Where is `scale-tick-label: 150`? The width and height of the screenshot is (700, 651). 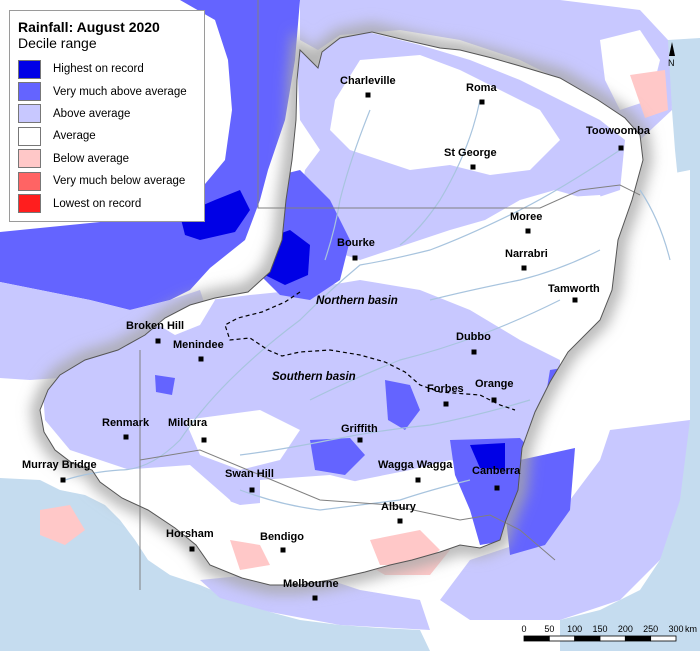 scale-tick-label: 150 is located at coordinates (599, 629).